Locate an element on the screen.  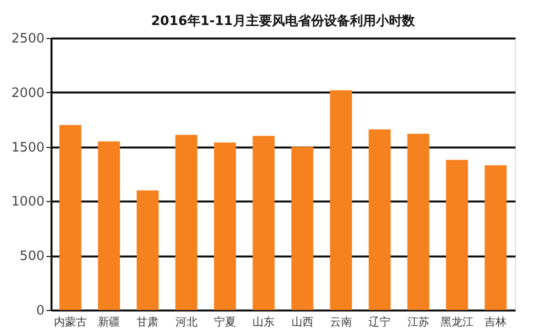
y-tick-label: 1500 is located at coordinates (27, 148).